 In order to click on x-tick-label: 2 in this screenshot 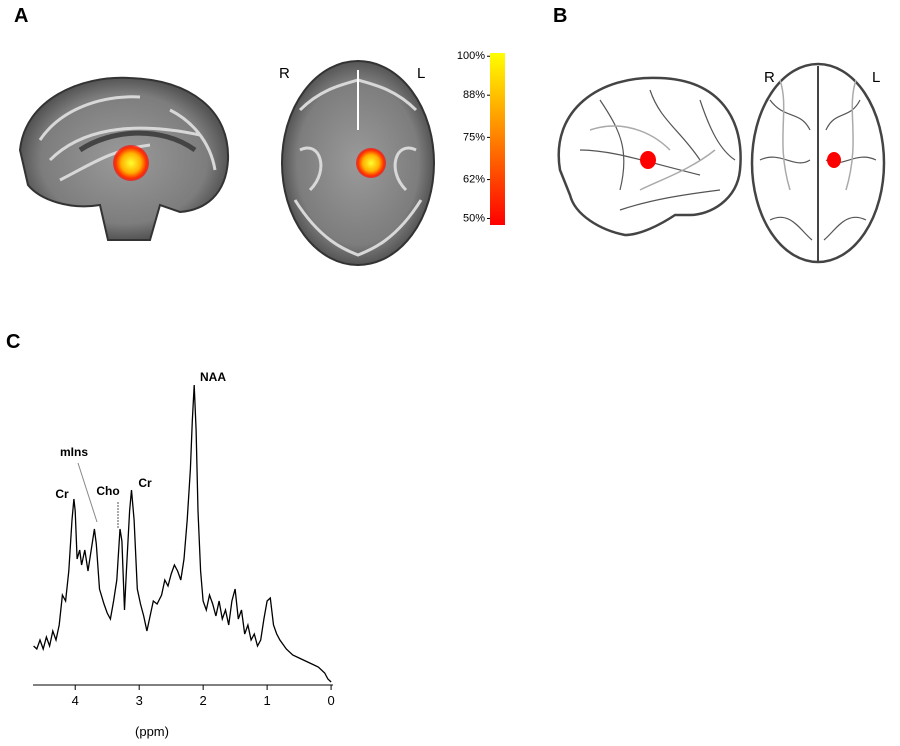, I will do `click(203, 700)`.